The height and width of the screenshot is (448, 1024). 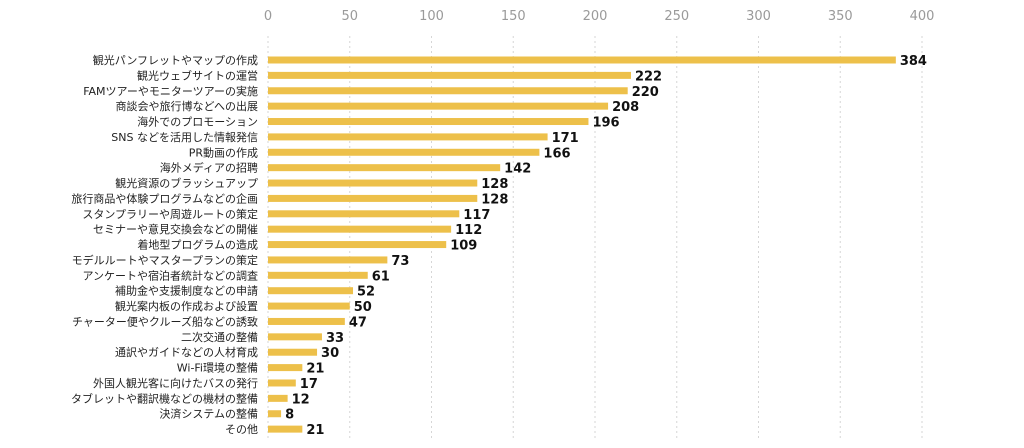 I want to click on value-label: 33, so click(x=335, y=338).